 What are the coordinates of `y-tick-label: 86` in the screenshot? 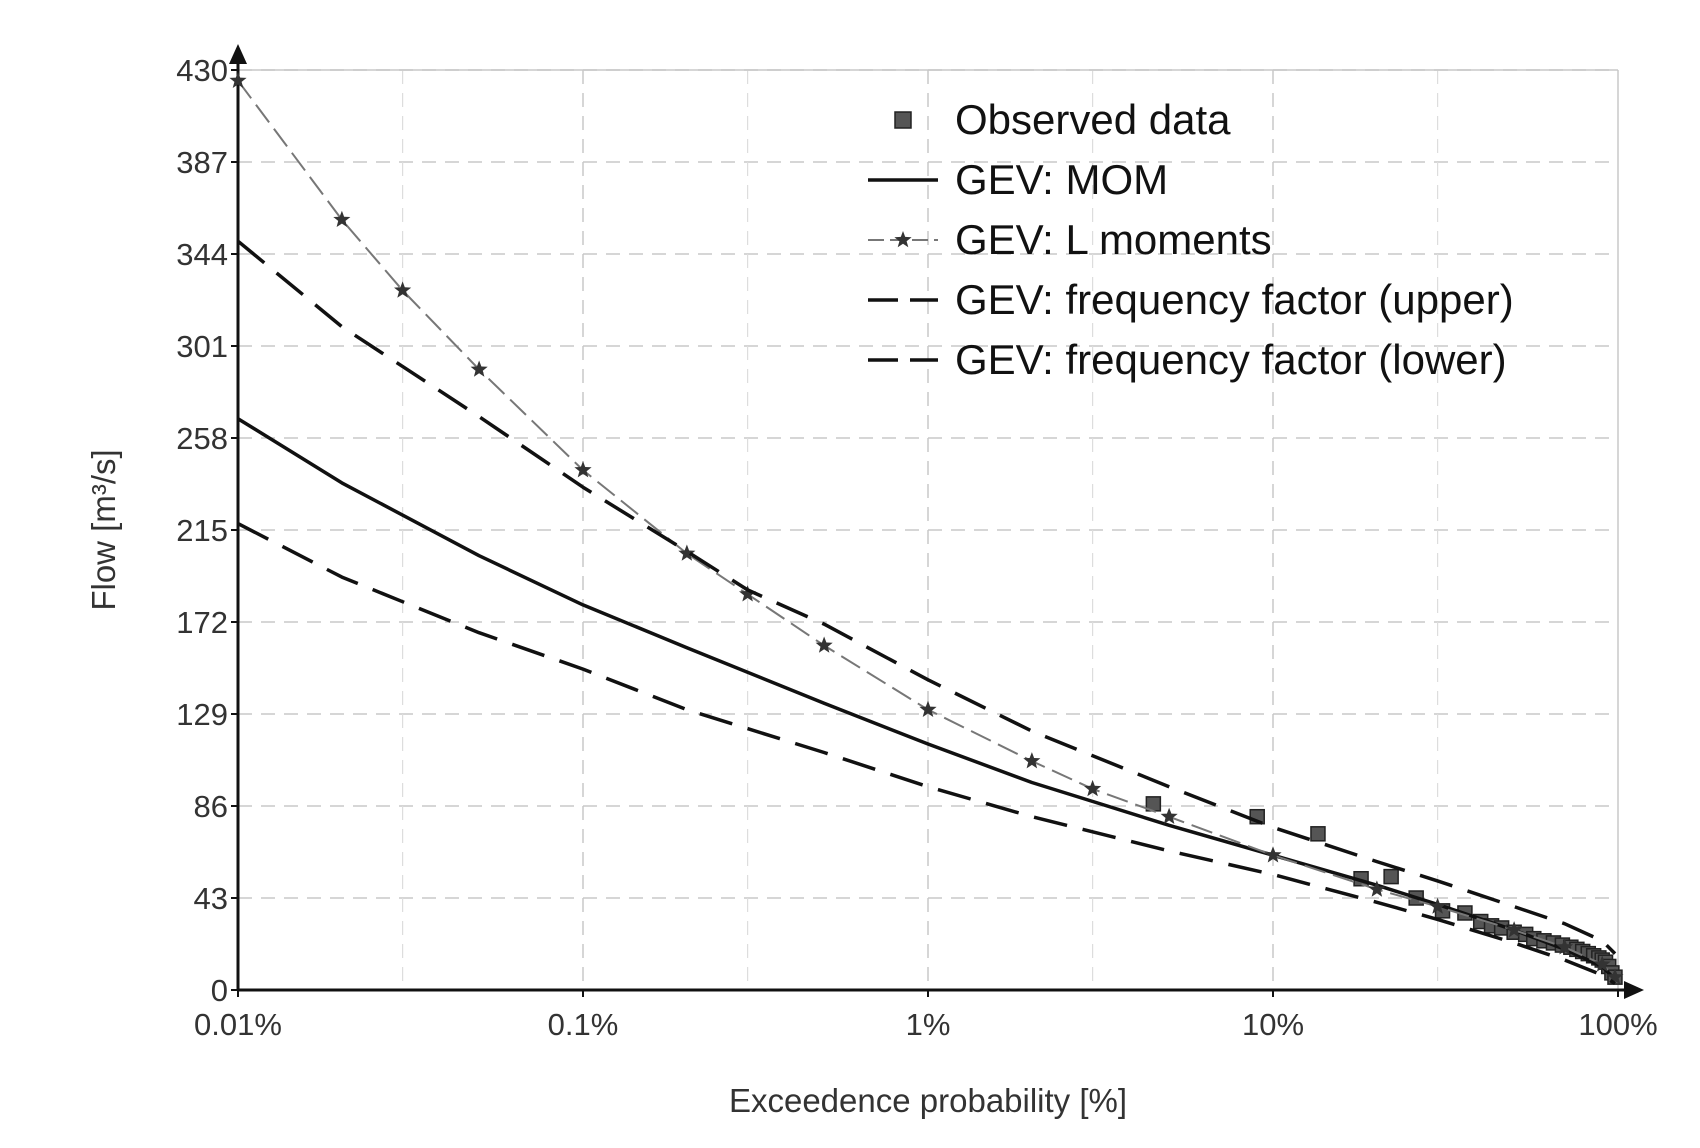 It's located at (211, 806).